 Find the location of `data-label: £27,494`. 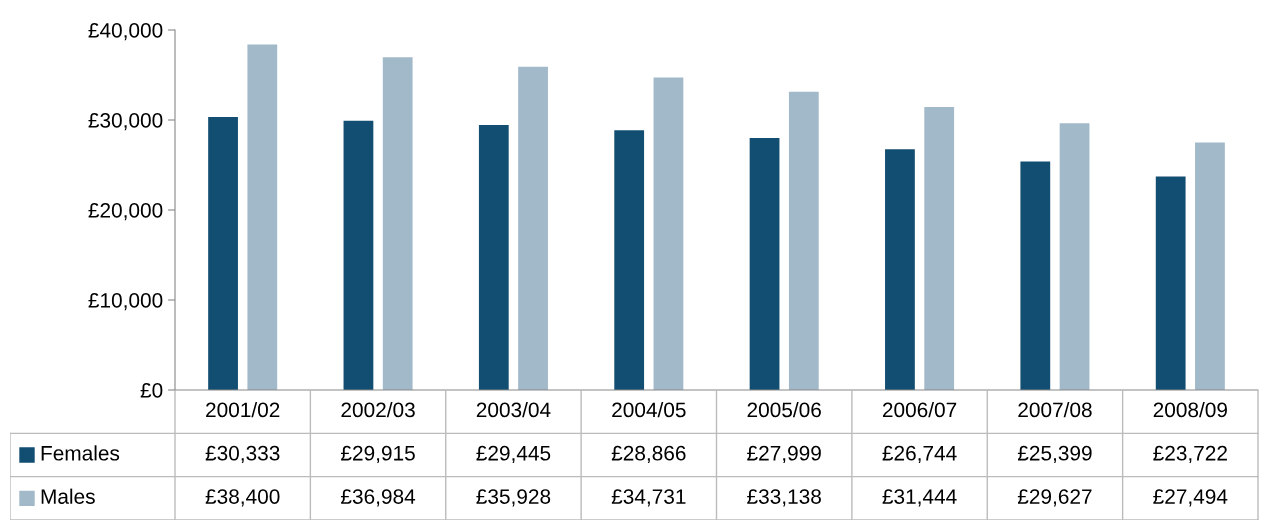

data-label: £27,494 is located at coordinates (1190, 498).